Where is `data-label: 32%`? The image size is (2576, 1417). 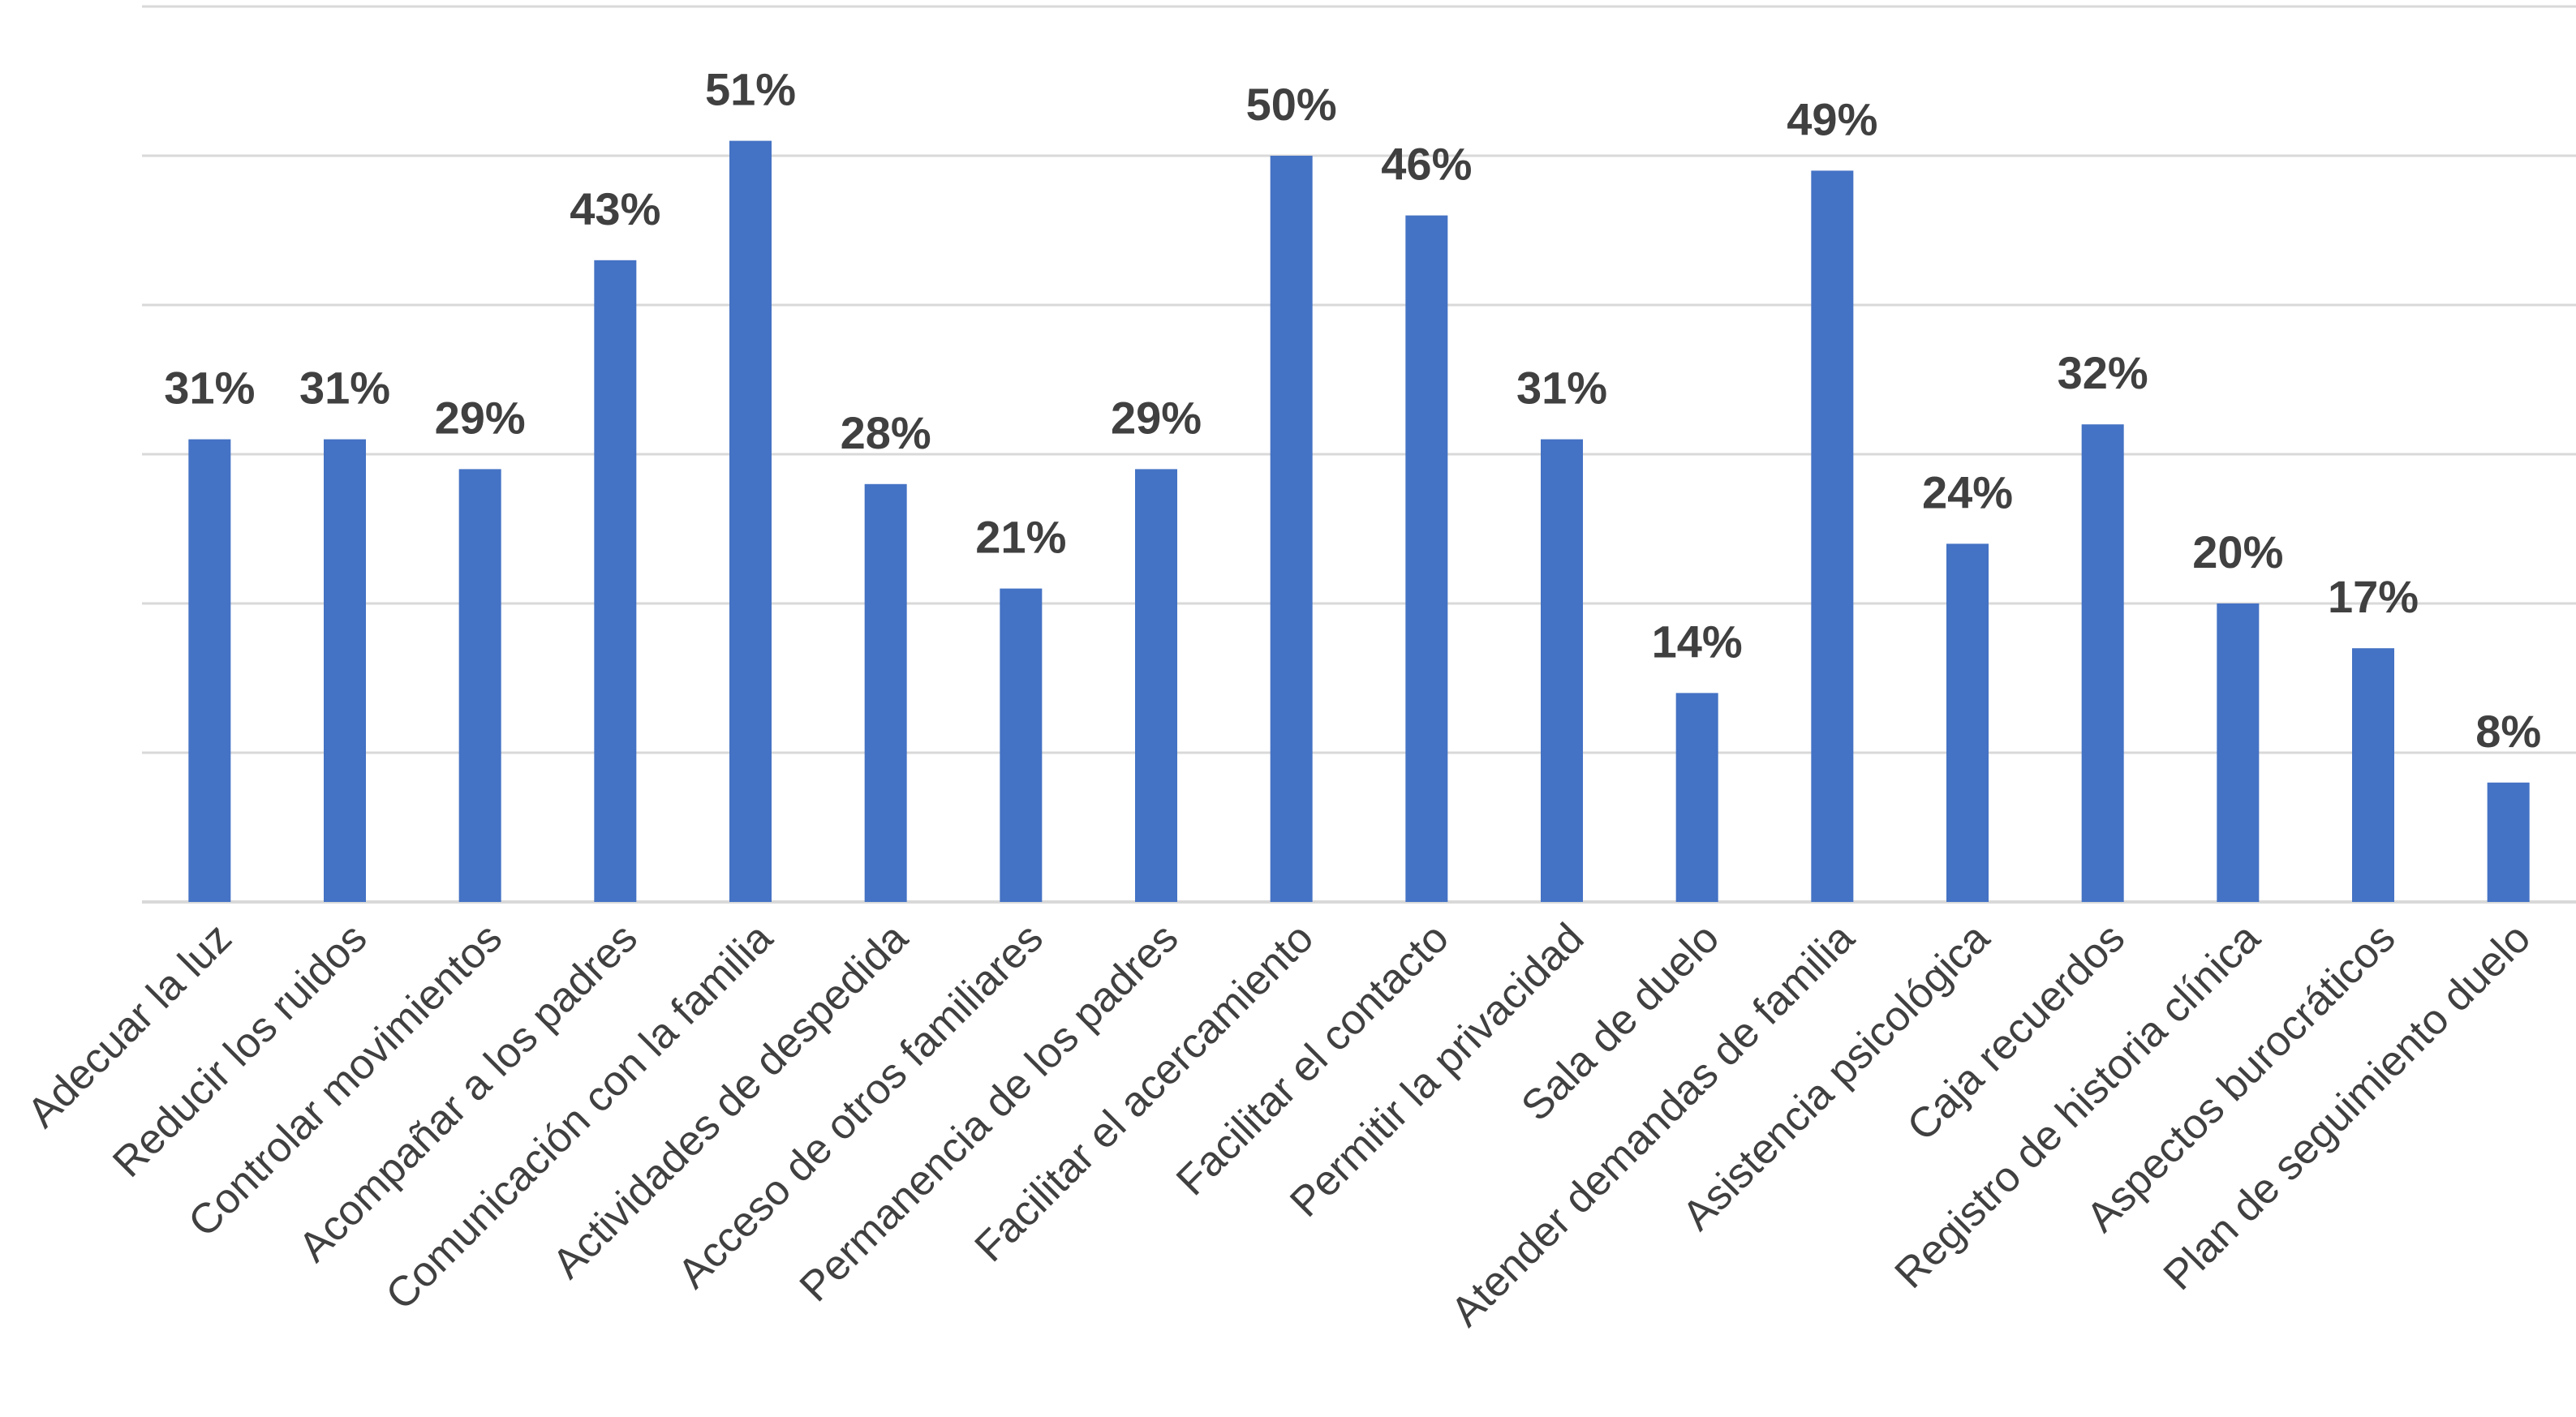
data-label: 32% is located at coordinates (2103, 372).